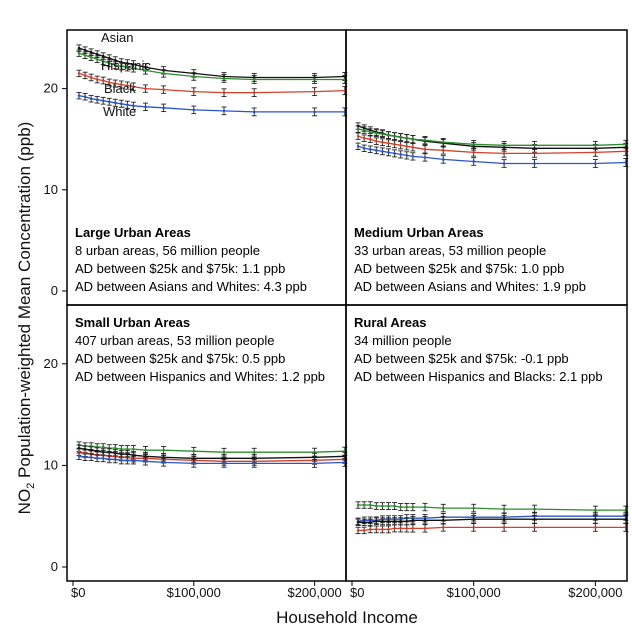 The height and width of the screenshot is (632, 632). What do you see at coordinates (194, 592) in the screenshot?
I see `x-tick-label: $100,000` at bounding box center [194, 592].